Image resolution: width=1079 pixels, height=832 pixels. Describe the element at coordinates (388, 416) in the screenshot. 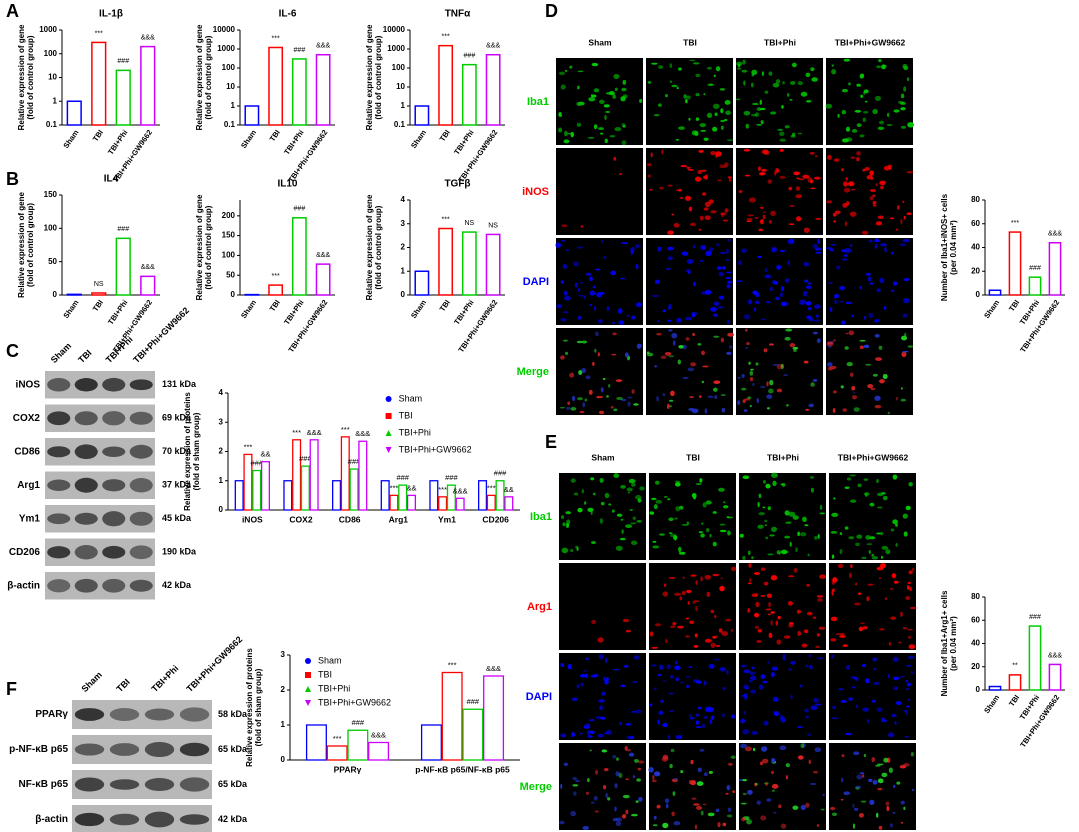

I see `legend-marker` at that location.